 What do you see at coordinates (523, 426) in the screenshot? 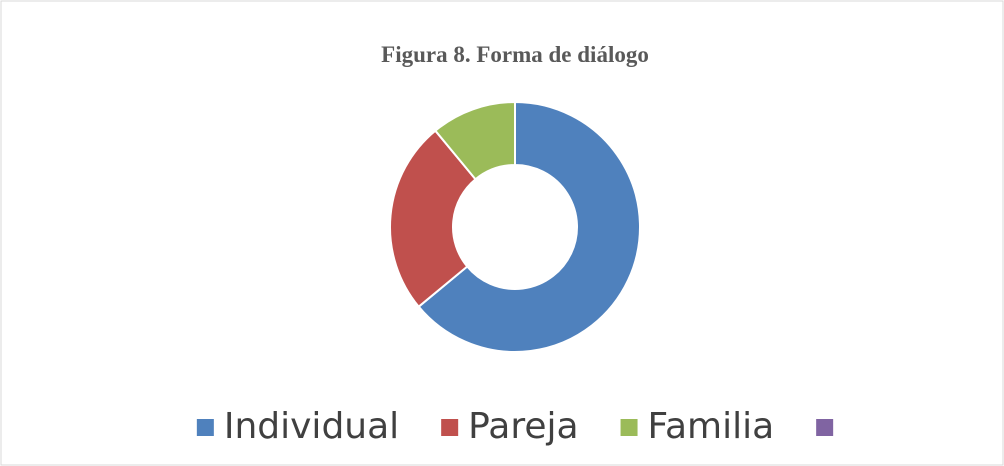
I see `legend-label: Pareja` at bounding box center [523, 426].